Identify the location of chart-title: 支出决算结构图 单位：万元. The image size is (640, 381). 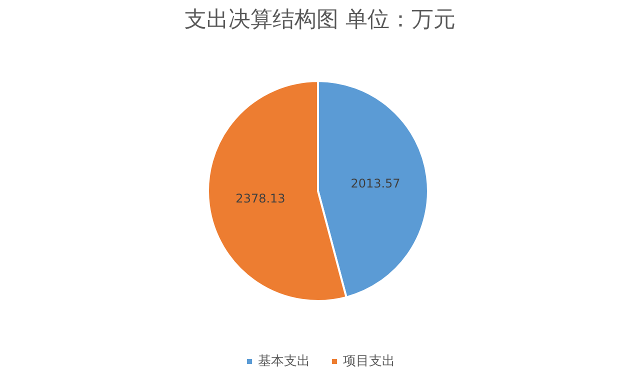
(320, 20).